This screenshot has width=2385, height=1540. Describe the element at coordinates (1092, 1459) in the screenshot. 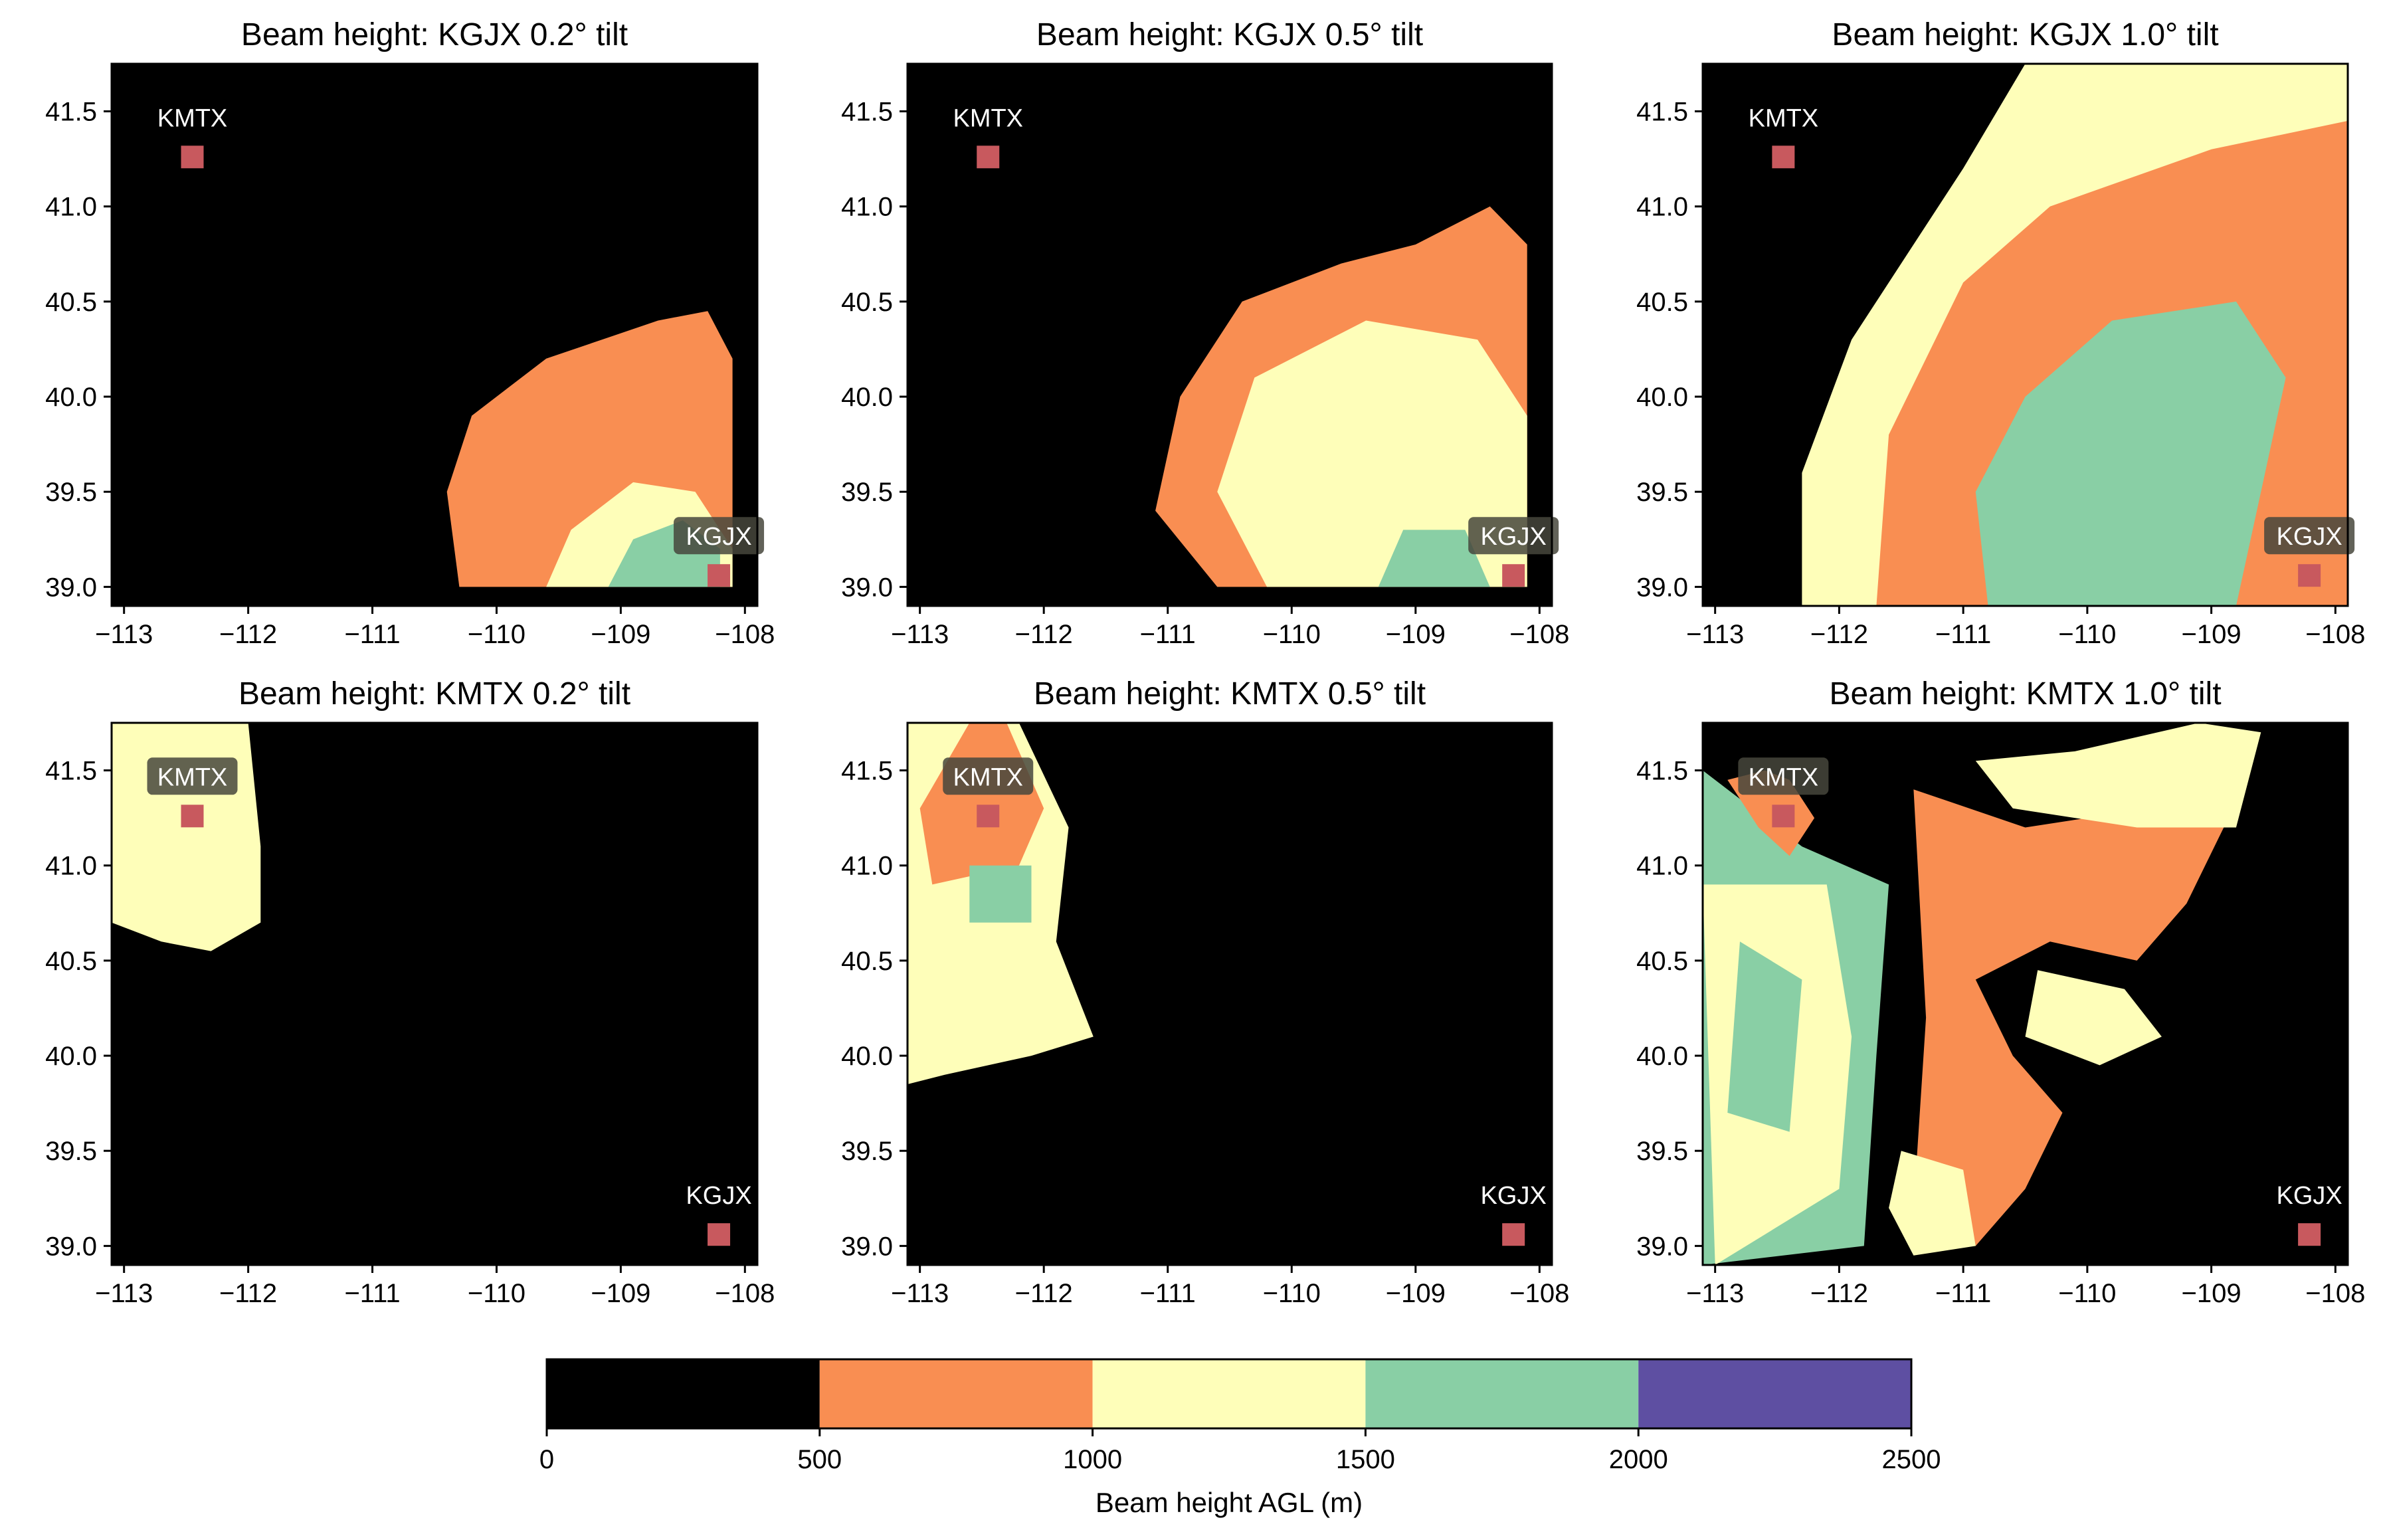

I see `colorbar-tick-label: 1000` at that location.